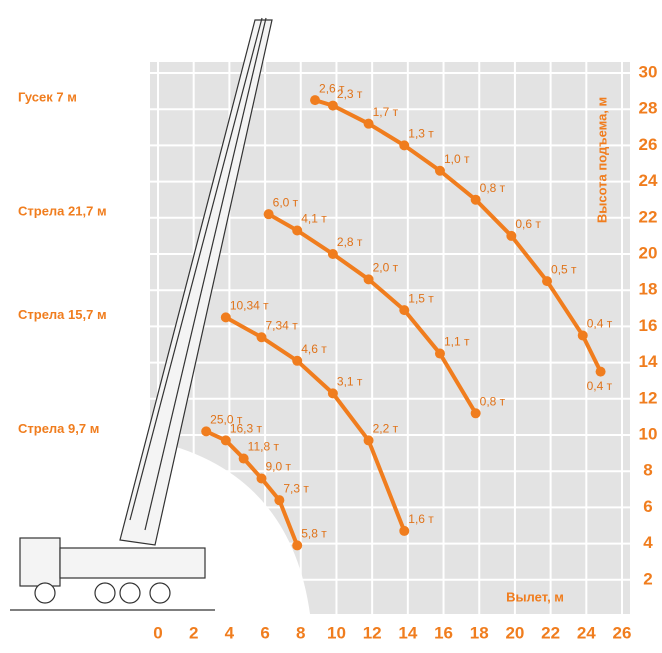  Describe the element at coordinates (350, 382) in the screenshot. I see `point-label: 3,1 т` at that location.